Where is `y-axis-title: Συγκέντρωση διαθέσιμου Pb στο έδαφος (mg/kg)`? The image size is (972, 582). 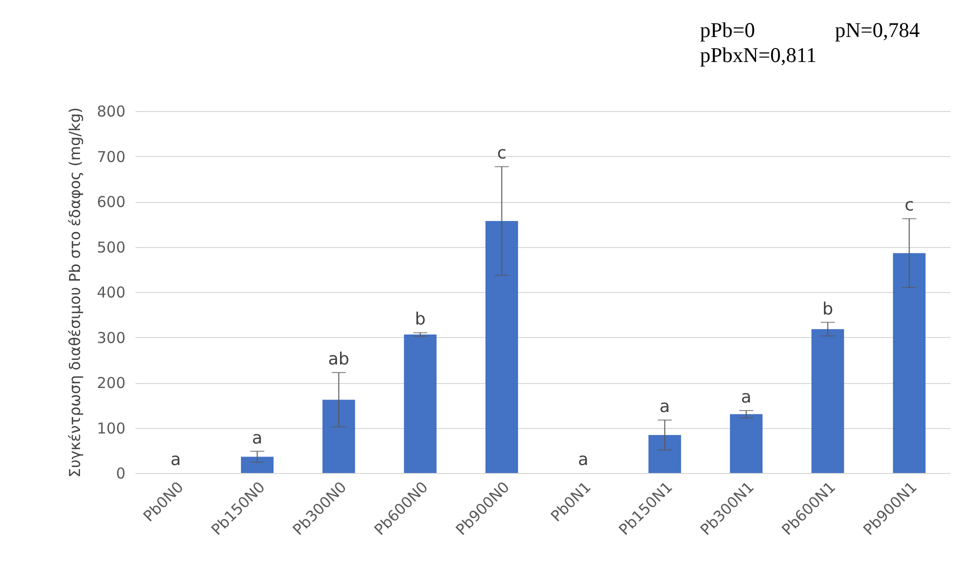
y-axis-title: Συγκέντρωση διαθέσιμου Pb στο έδαφος (mg/kg) is located at coordinates (75, 292).